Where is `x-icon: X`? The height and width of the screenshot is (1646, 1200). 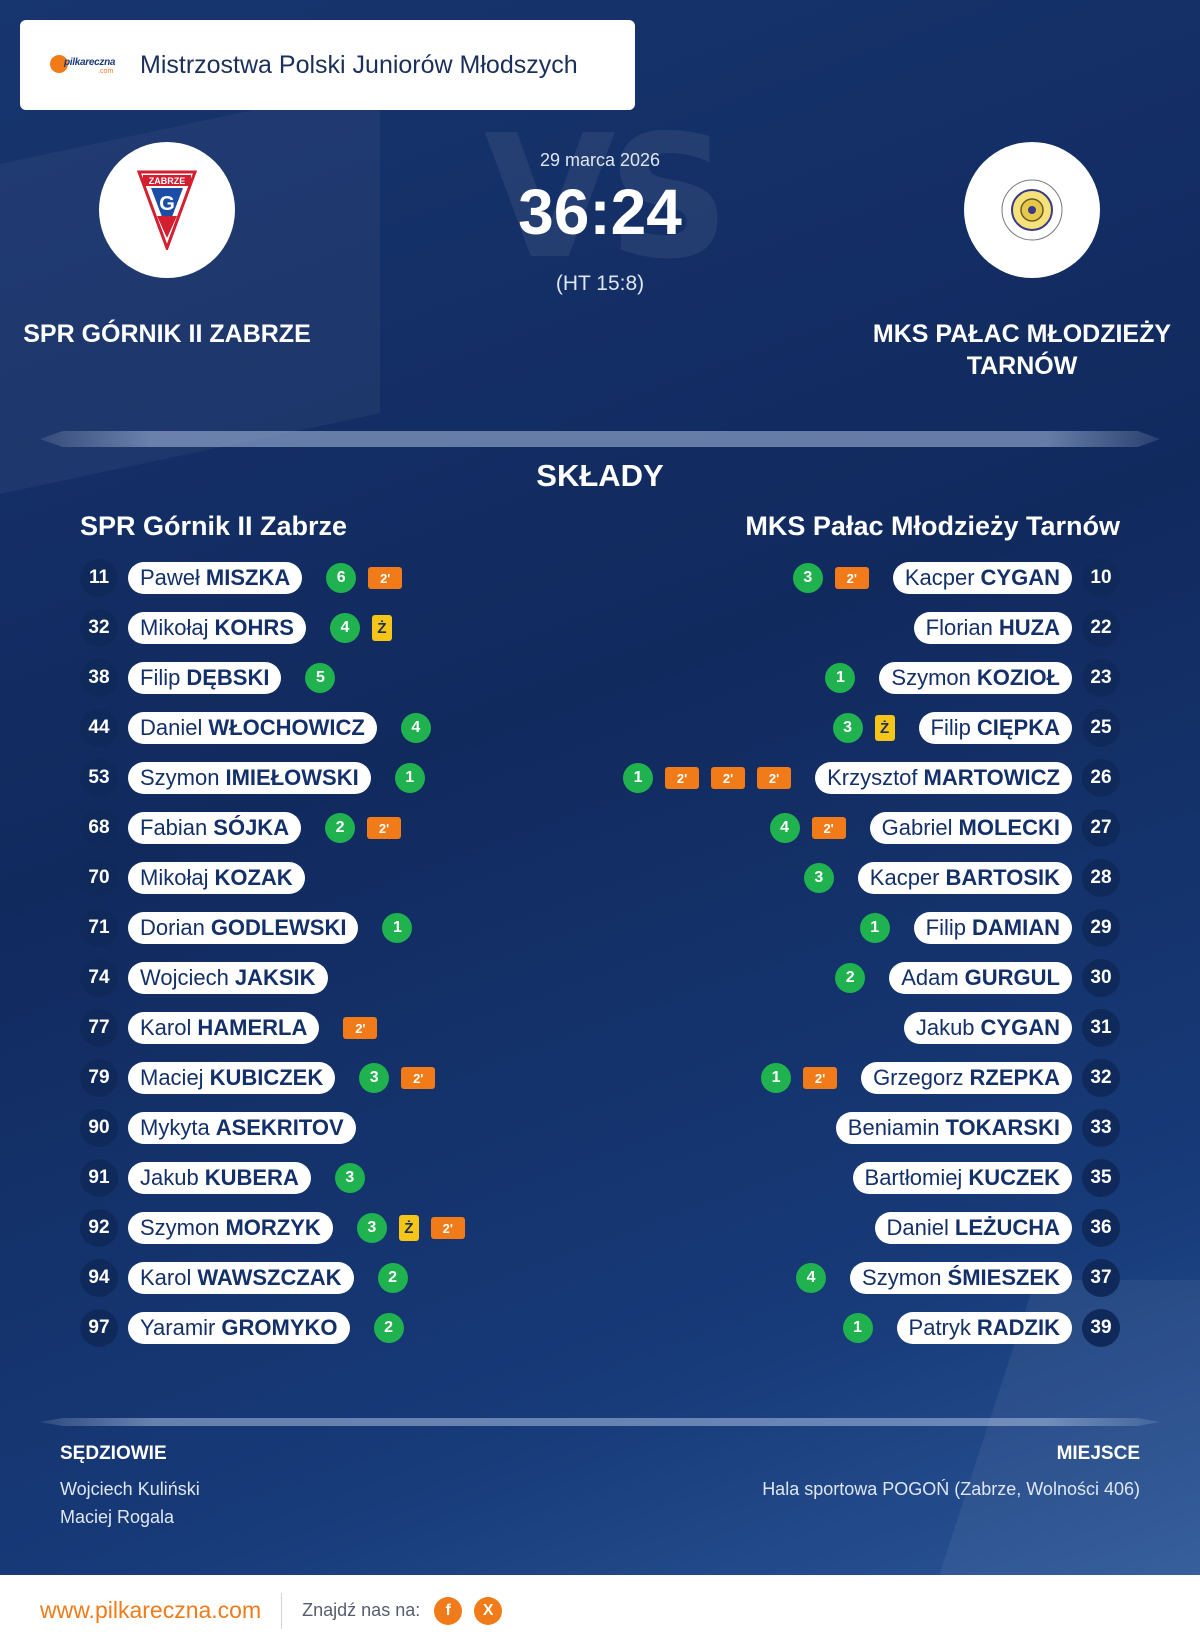
x-icon: X is located at coordinates (488, 1610).